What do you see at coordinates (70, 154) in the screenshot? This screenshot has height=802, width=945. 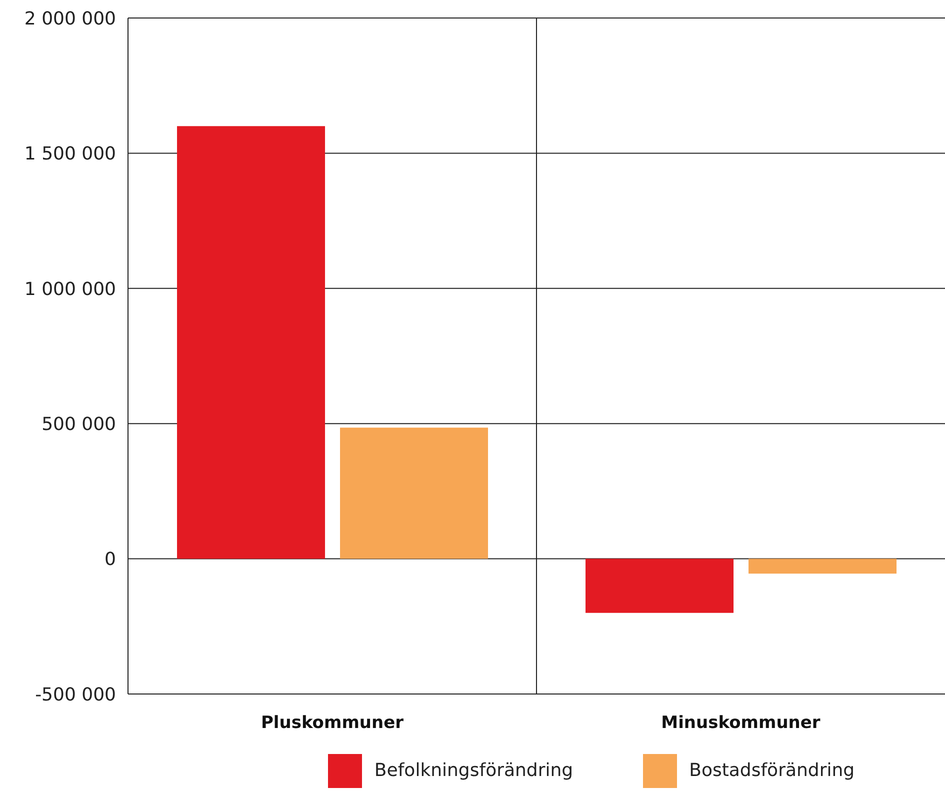 I see `y-tick-label: 1 500 000` at bounding box center [70, 154].